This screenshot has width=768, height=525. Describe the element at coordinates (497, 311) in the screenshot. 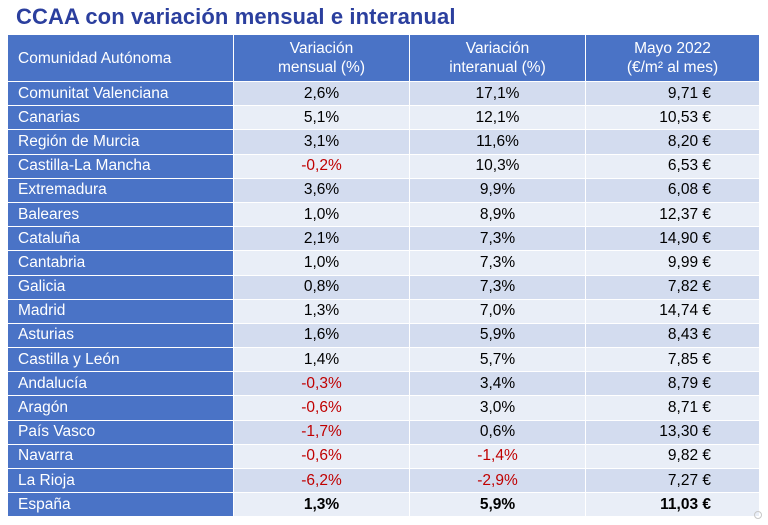

I see `cell-annual-variation: 7,0%` at that location.